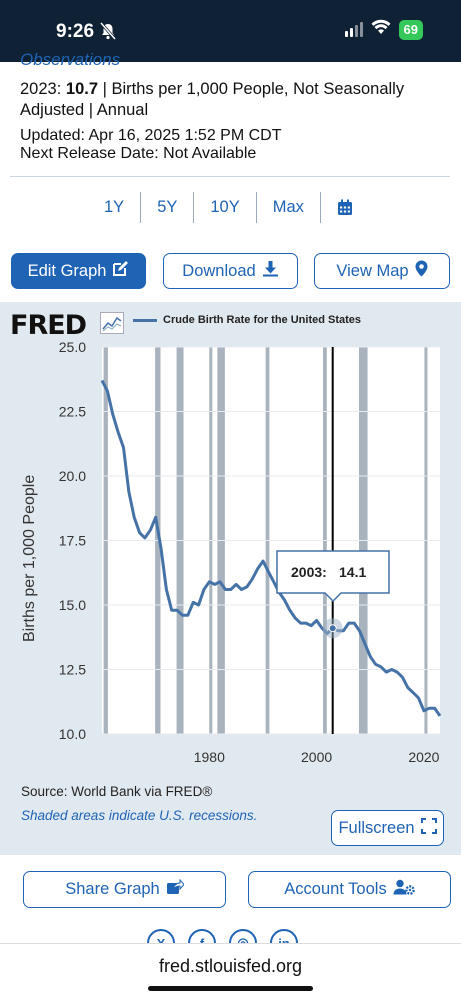  Describe the element at coordinates (120, 271) in the screenshot. I see `edit-icon` at that location.